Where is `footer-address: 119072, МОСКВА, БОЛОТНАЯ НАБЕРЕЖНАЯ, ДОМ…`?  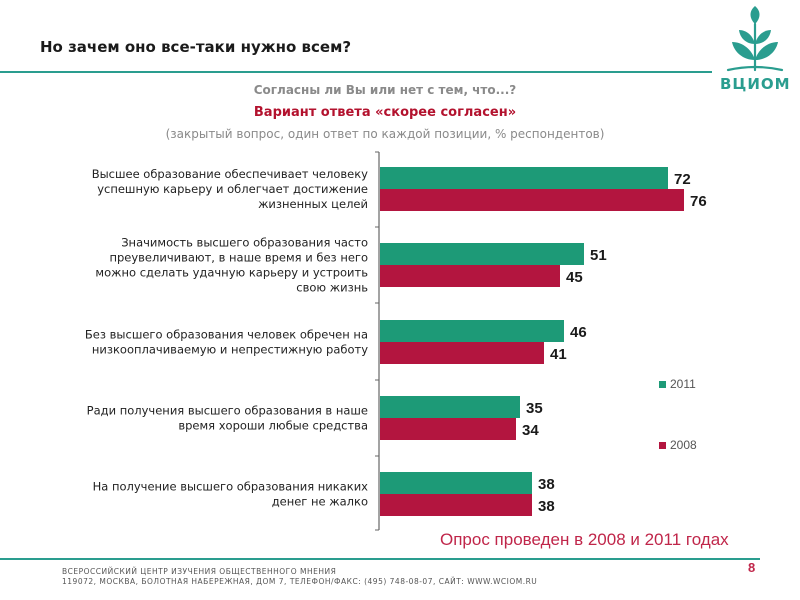
footer-address: 119072, МОСКВА, БОЛОТНАЯ НАБЕРЕЖНАЯ, ДОМ… is located at coordinates (300, 581).